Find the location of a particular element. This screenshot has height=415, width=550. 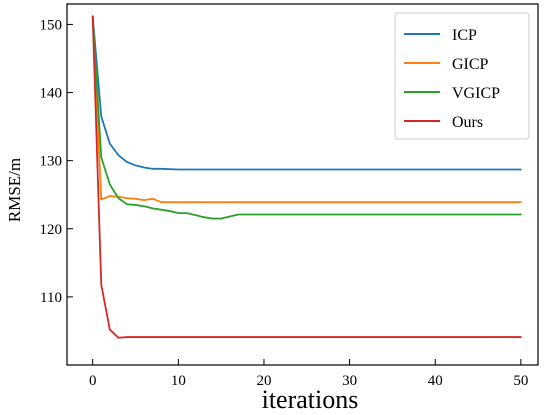

legend-label-vgicp: VGICP is located at coordinates (476, 93).